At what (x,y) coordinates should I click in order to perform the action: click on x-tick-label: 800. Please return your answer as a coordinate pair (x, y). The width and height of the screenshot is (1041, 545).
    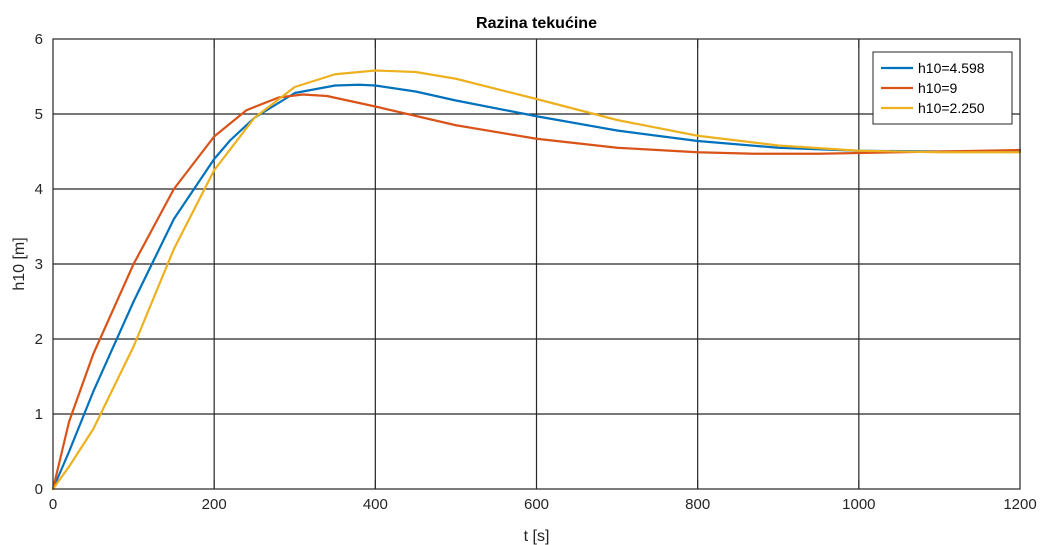
    Looking at the image, I should click on (697, 504).